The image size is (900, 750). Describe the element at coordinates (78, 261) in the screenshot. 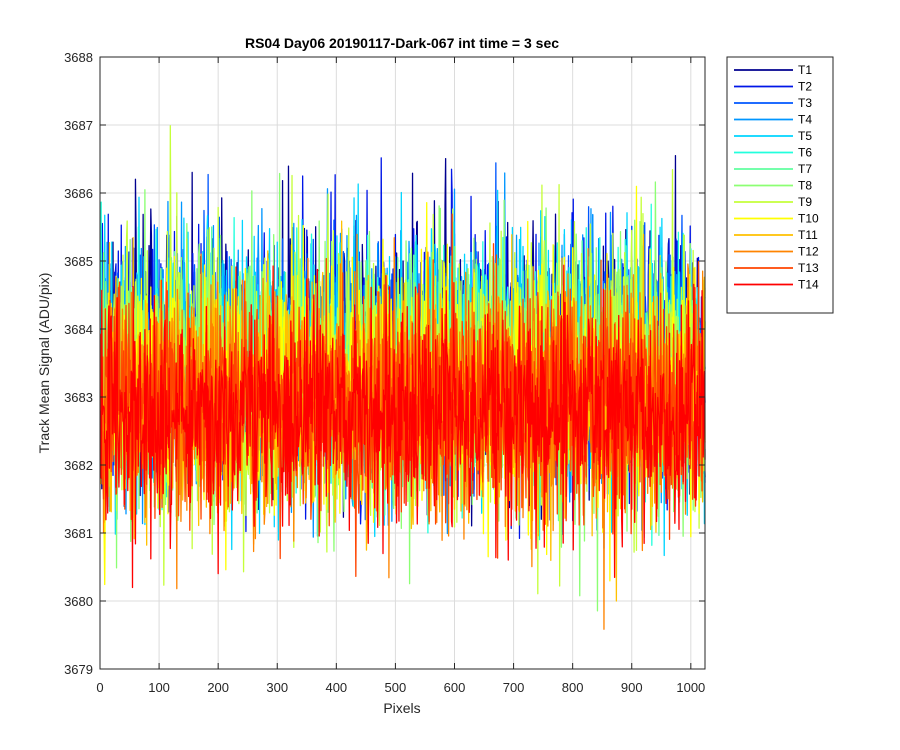

I see `y-tick-label: 3685` at that location.